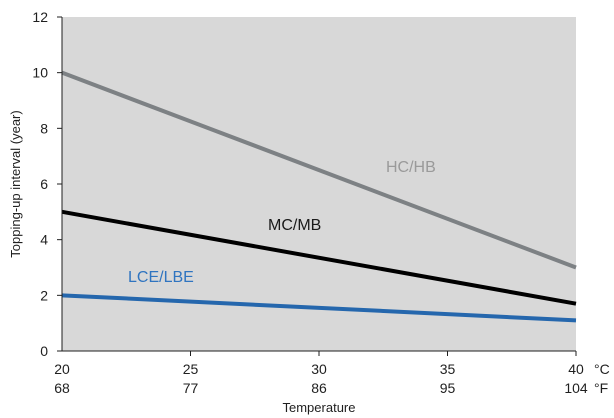  I want to click on x-tick-label-celsius: 25, so click(191, 369).